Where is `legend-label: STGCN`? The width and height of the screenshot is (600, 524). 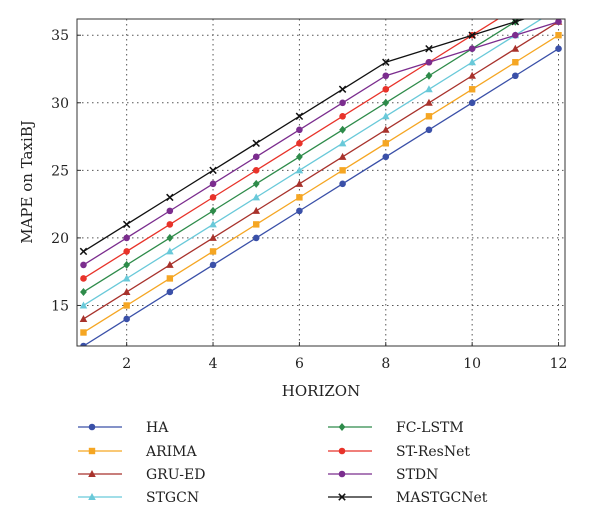
legend-label: STGCN is located at coordinates (172, 498).